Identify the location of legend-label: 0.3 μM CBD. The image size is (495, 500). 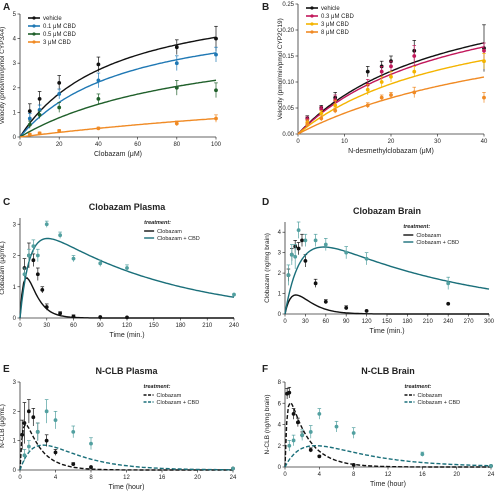
(337, 17).